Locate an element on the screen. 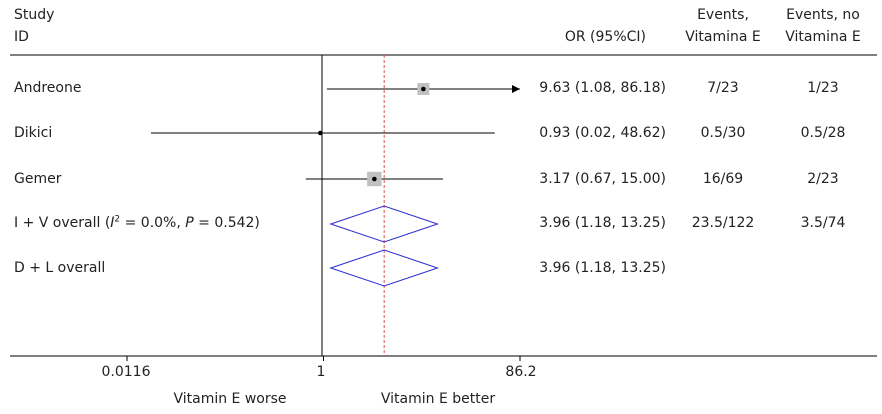 The height and width of the screenshot is (414, 882). summary-label-iv: I + V overall (I2 = 0.0%, P = 0.542) is located at coordinates (137, 222).